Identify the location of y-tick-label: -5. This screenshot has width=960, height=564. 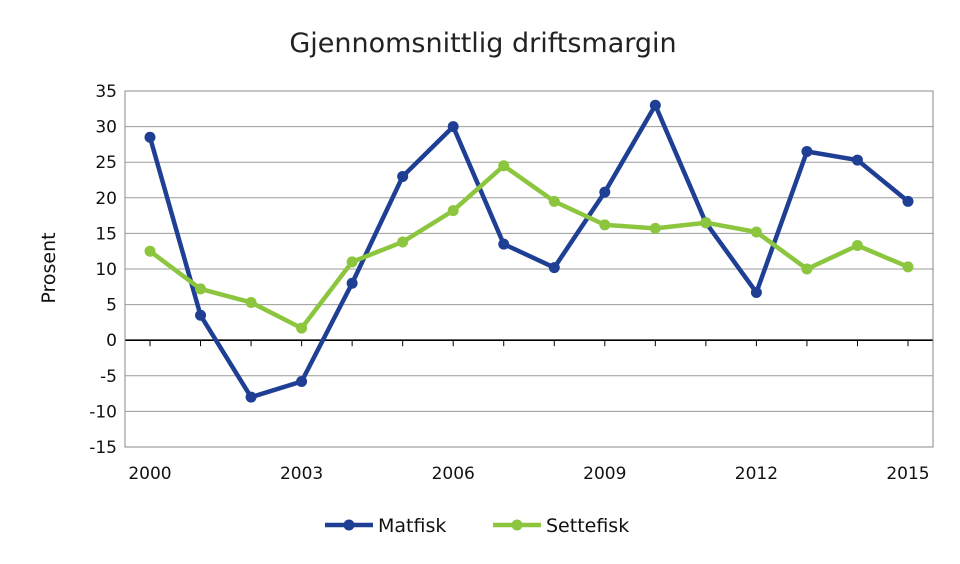
(108, 377).